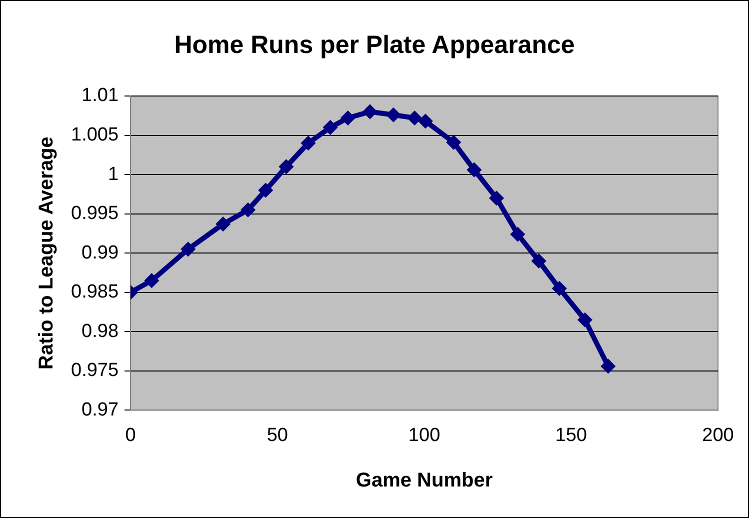  What do you see at coordinates (277, 435) in the screenshot?
I see `x-tick-label: 50` at bounding box center [277, 435].